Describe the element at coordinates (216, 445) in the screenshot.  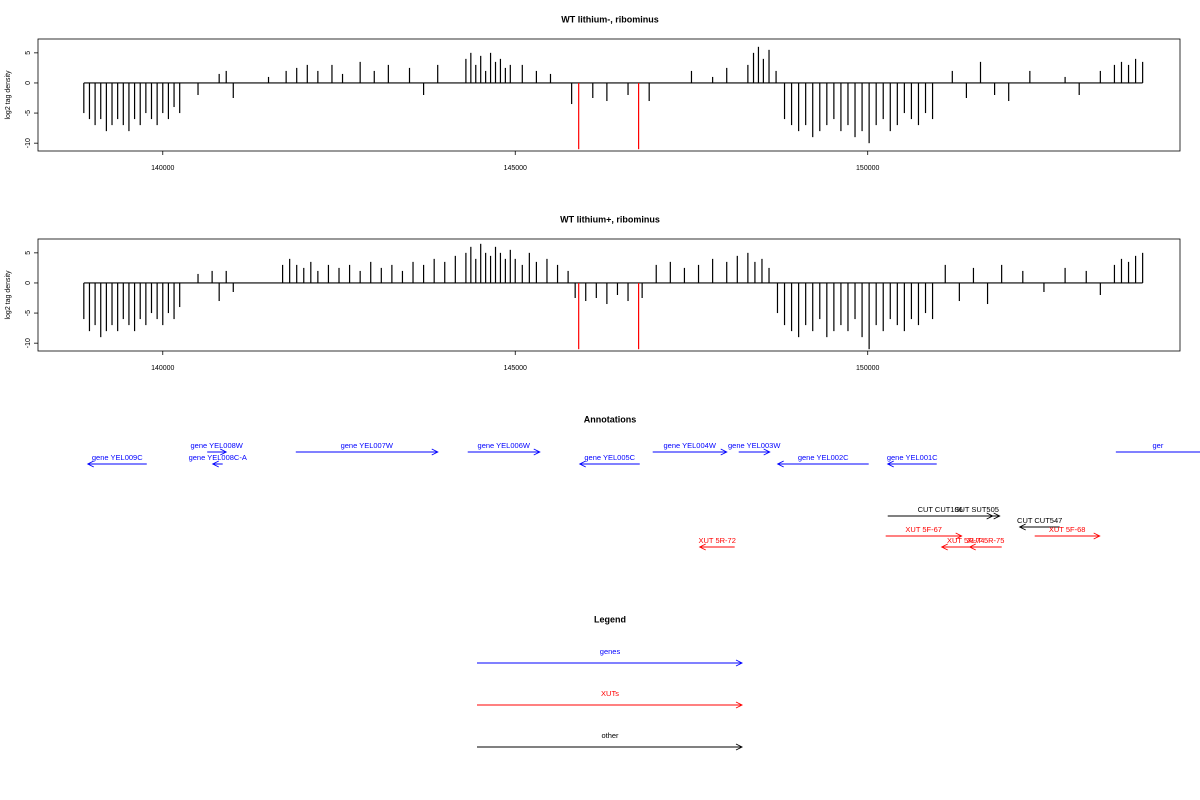
I see `feature-label: gene YEL008W` at that location.